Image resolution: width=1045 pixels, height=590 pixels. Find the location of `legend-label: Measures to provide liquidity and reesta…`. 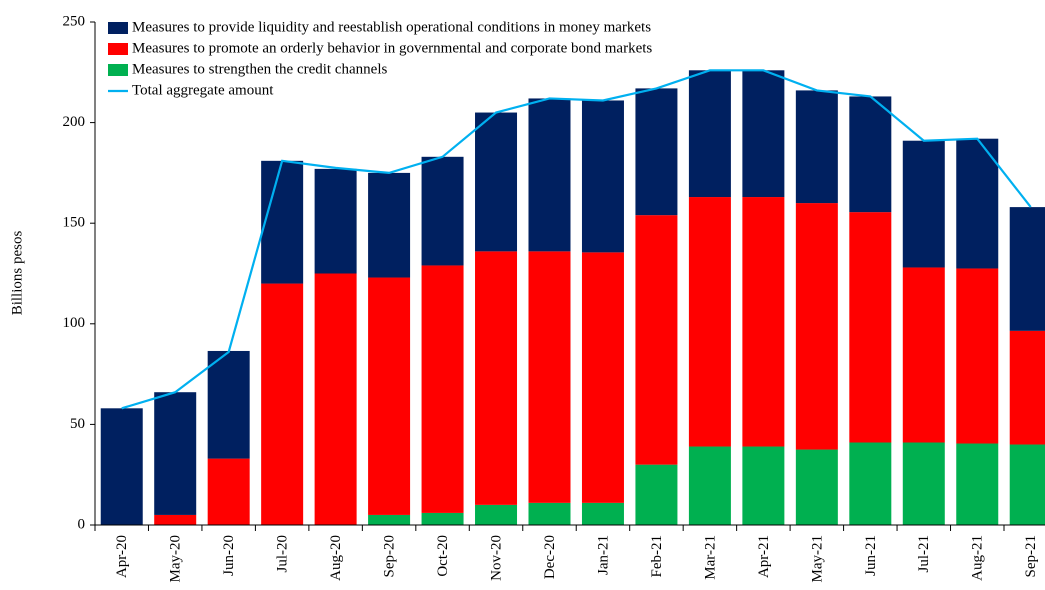

legend-label: Measures to provide liquidity and reesta… is located at coordinates (391, 27).